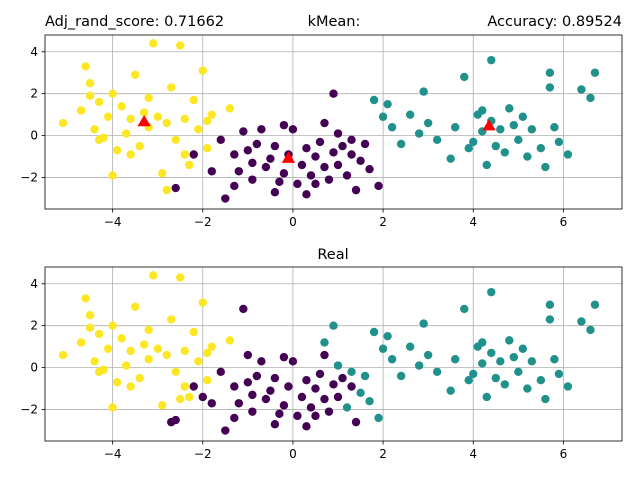 Image resolution: width=640 pixels, height=480 pixels. Describe the element at coordinates (332, 255) in the screenshot. I see `real-title: Real` at that location.